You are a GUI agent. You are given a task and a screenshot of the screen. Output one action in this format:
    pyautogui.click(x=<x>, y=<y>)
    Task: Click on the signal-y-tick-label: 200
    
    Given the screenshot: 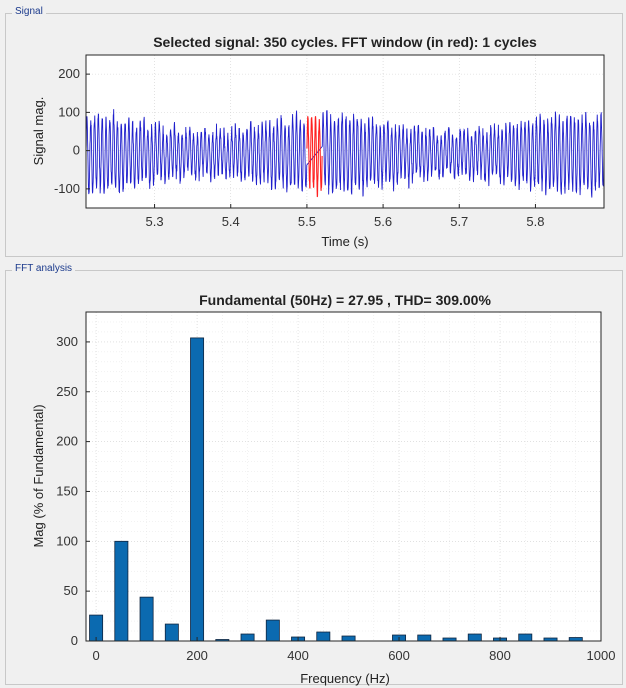 What is the action you would take?
    pyautogui.click(x=69, y=73)
    